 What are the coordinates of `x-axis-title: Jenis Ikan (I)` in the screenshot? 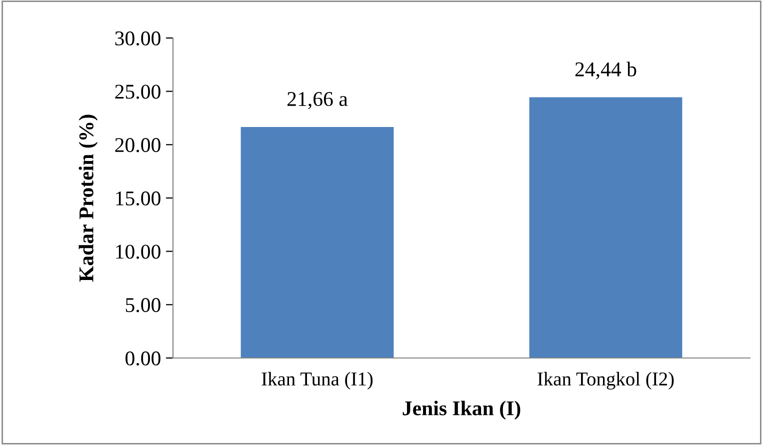 It's located at (461, 410).